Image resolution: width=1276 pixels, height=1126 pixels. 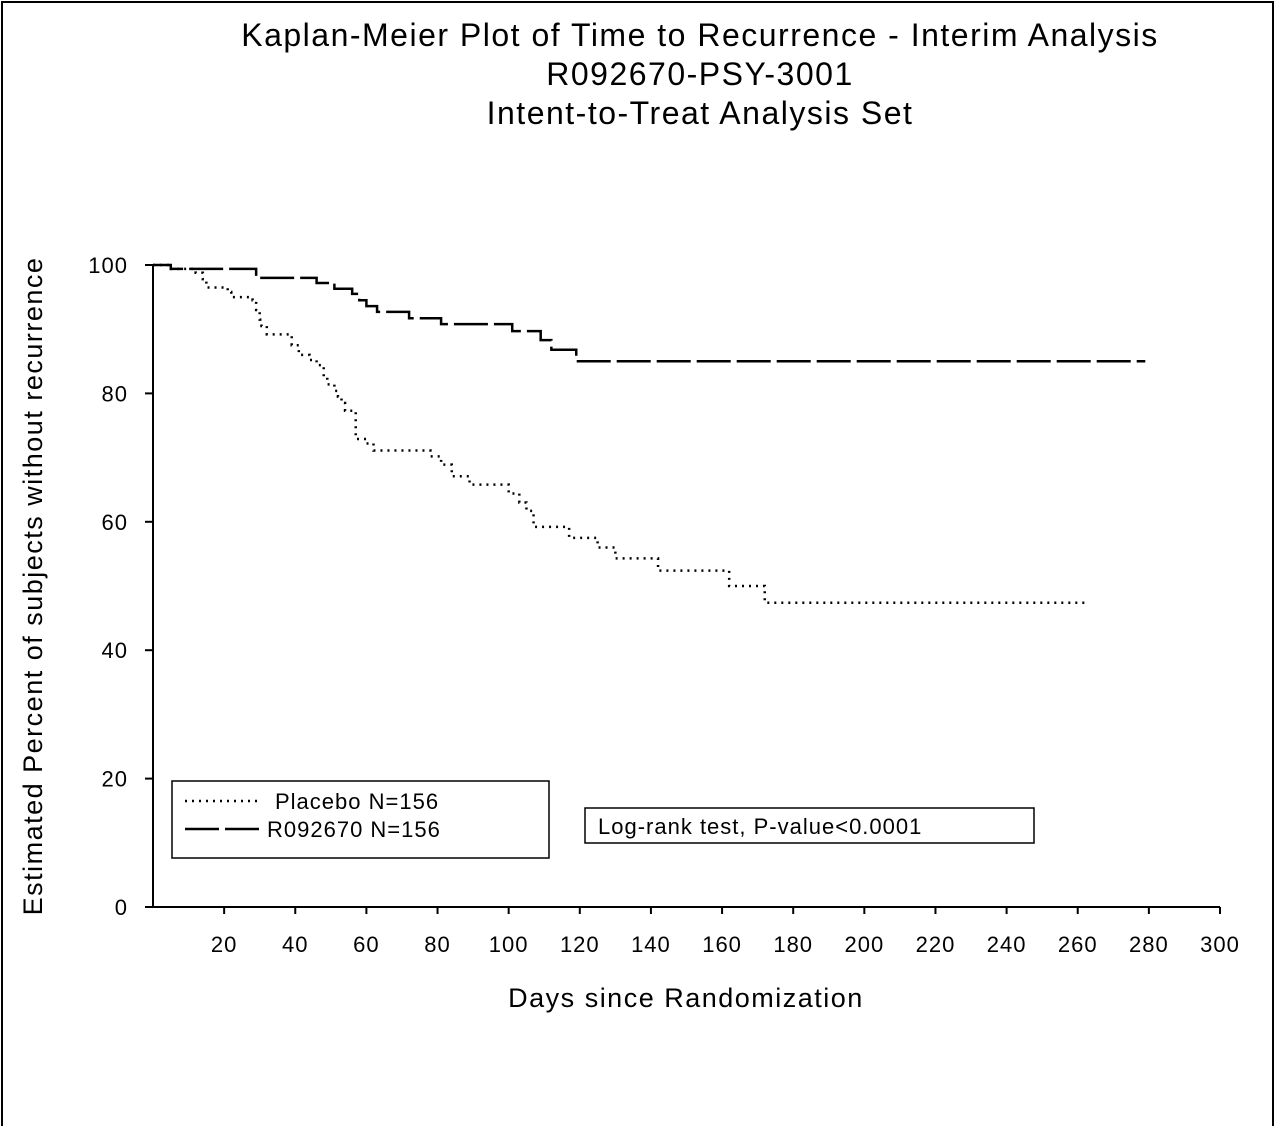 What do you see at coordinates (295, 944) in the screenshot?
I see `x-tick-label: 40` at bounding box center [295, 944].